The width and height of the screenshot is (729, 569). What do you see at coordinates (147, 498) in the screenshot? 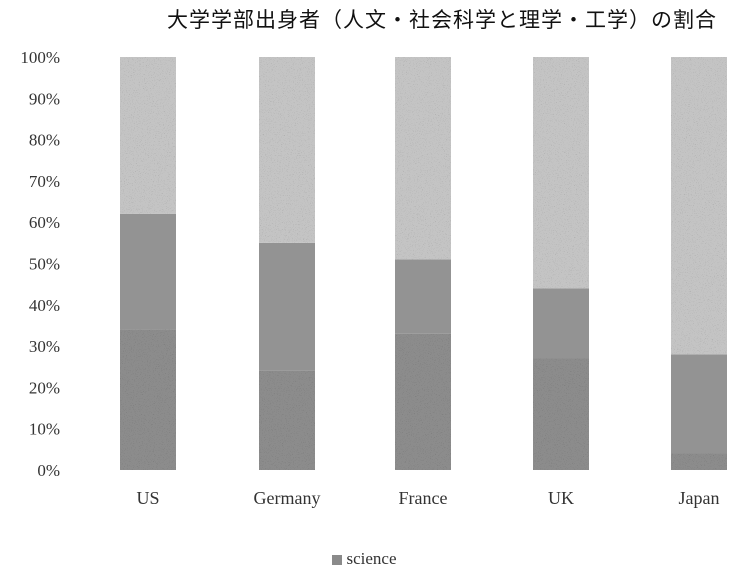
I see `x-tick-label: US` at bounding box center [147, 498].